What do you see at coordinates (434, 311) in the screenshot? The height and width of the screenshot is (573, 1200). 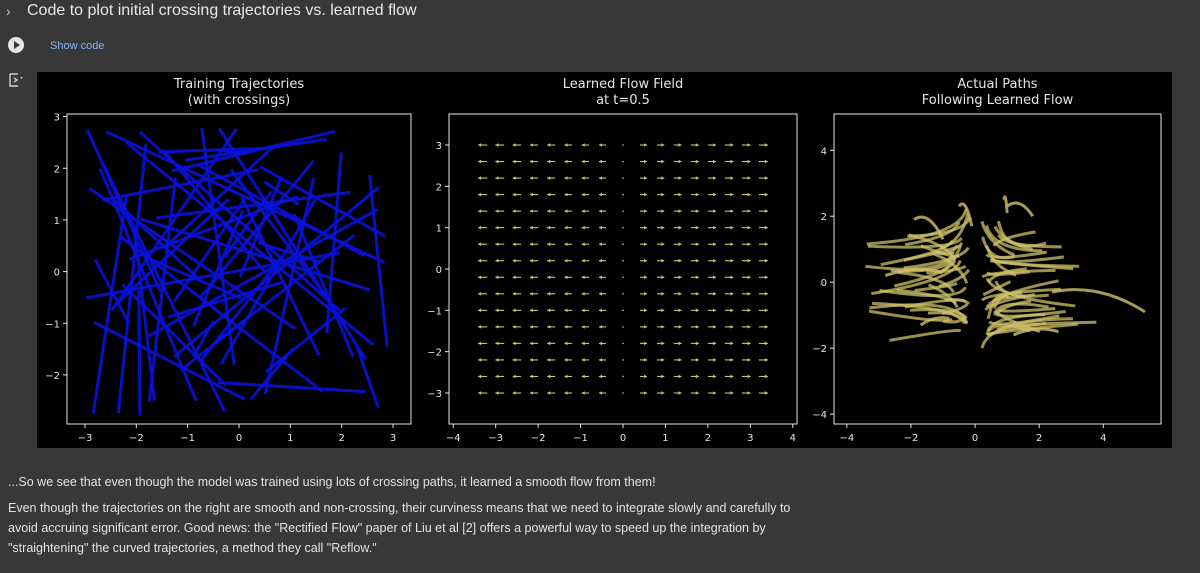 I see `y-tick-label: −1` at bounding box center [434, 311].